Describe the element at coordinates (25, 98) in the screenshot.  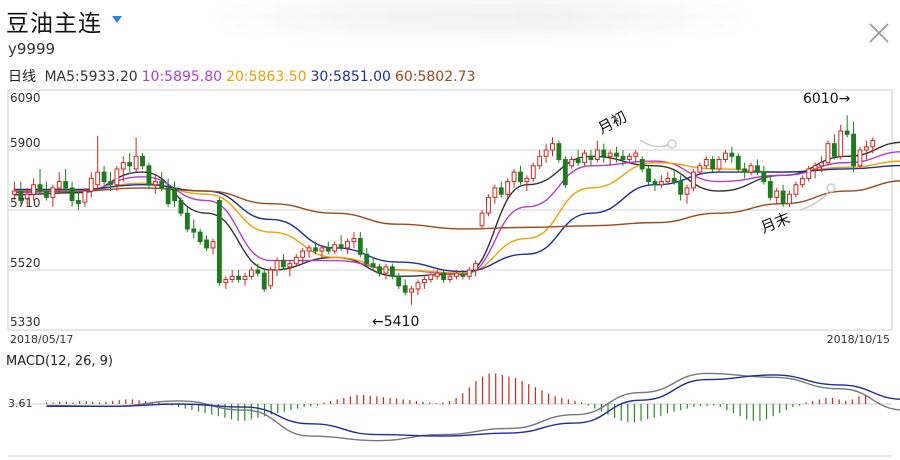
I see `y-tick-label: 6090` at that location.